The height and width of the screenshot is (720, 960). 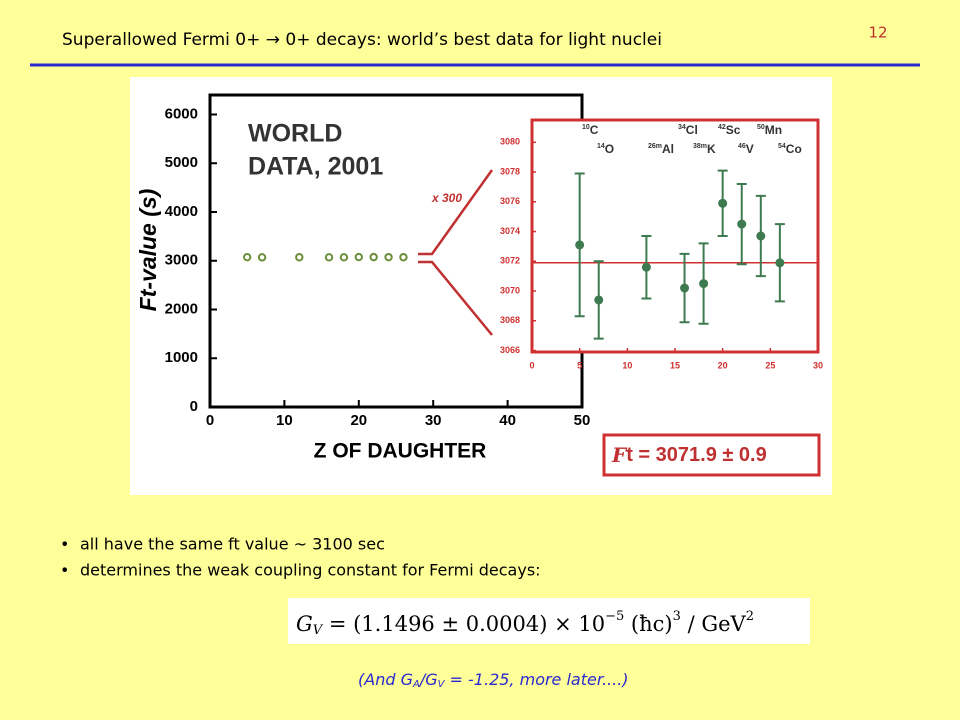 I want to click on bullet: all have the same ft value ~ 3100 sec, so click(x=232, y=544).